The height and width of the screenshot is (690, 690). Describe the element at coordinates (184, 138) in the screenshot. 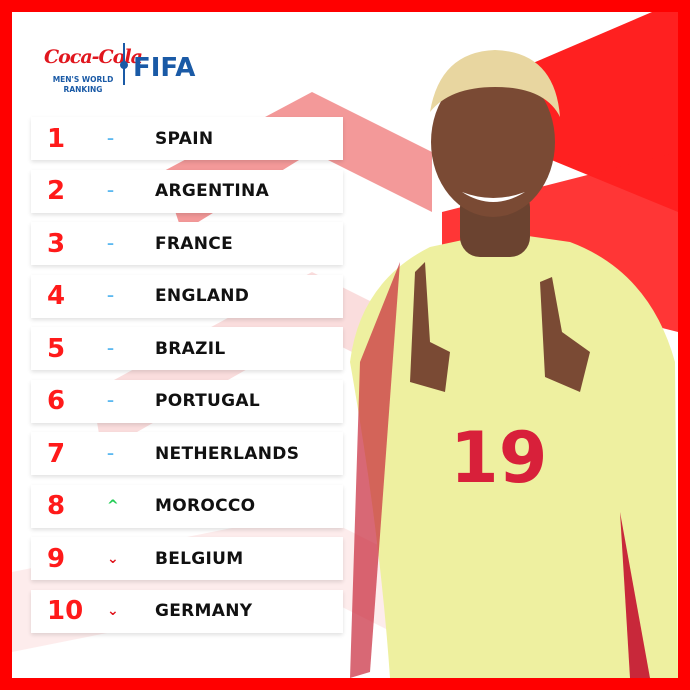

I see `country-name: SPAIN` at that location.